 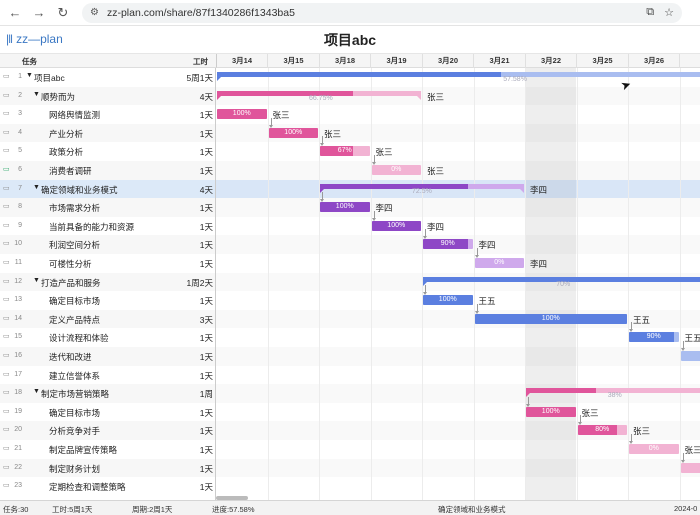 What do you see at coordinates (75, 115) in the screenshot?
I see `task-name: 网络舆情监测` at bounding box center [75, 115].